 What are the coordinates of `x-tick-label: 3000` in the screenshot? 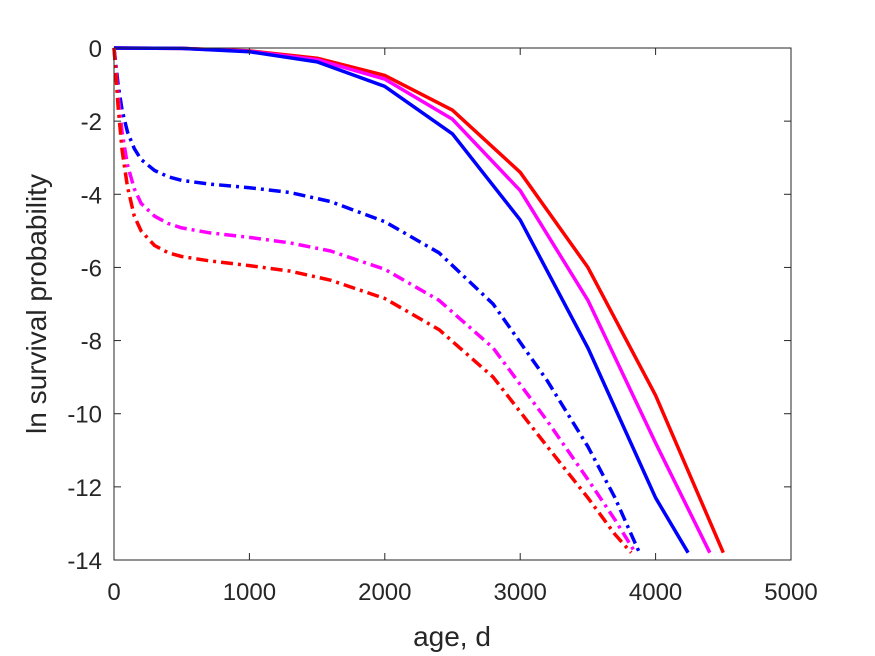 It's located at (520, 592).